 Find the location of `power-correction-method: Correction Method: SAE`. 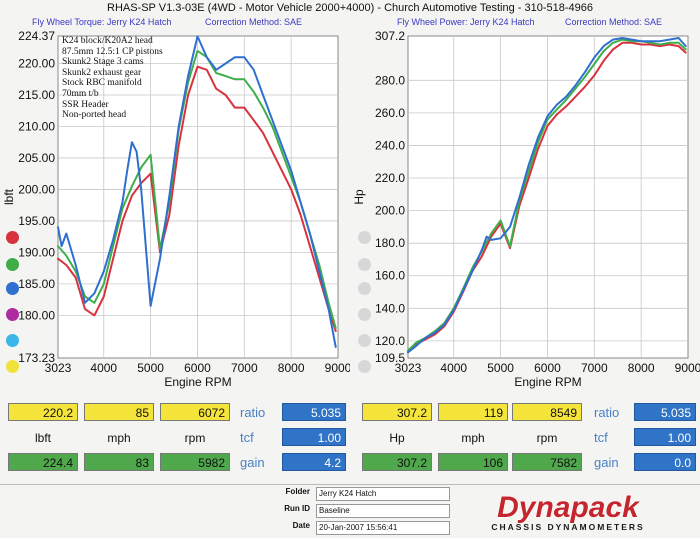

power-correction-method: Correction Method: SAE is located at coordinates (614, 22).